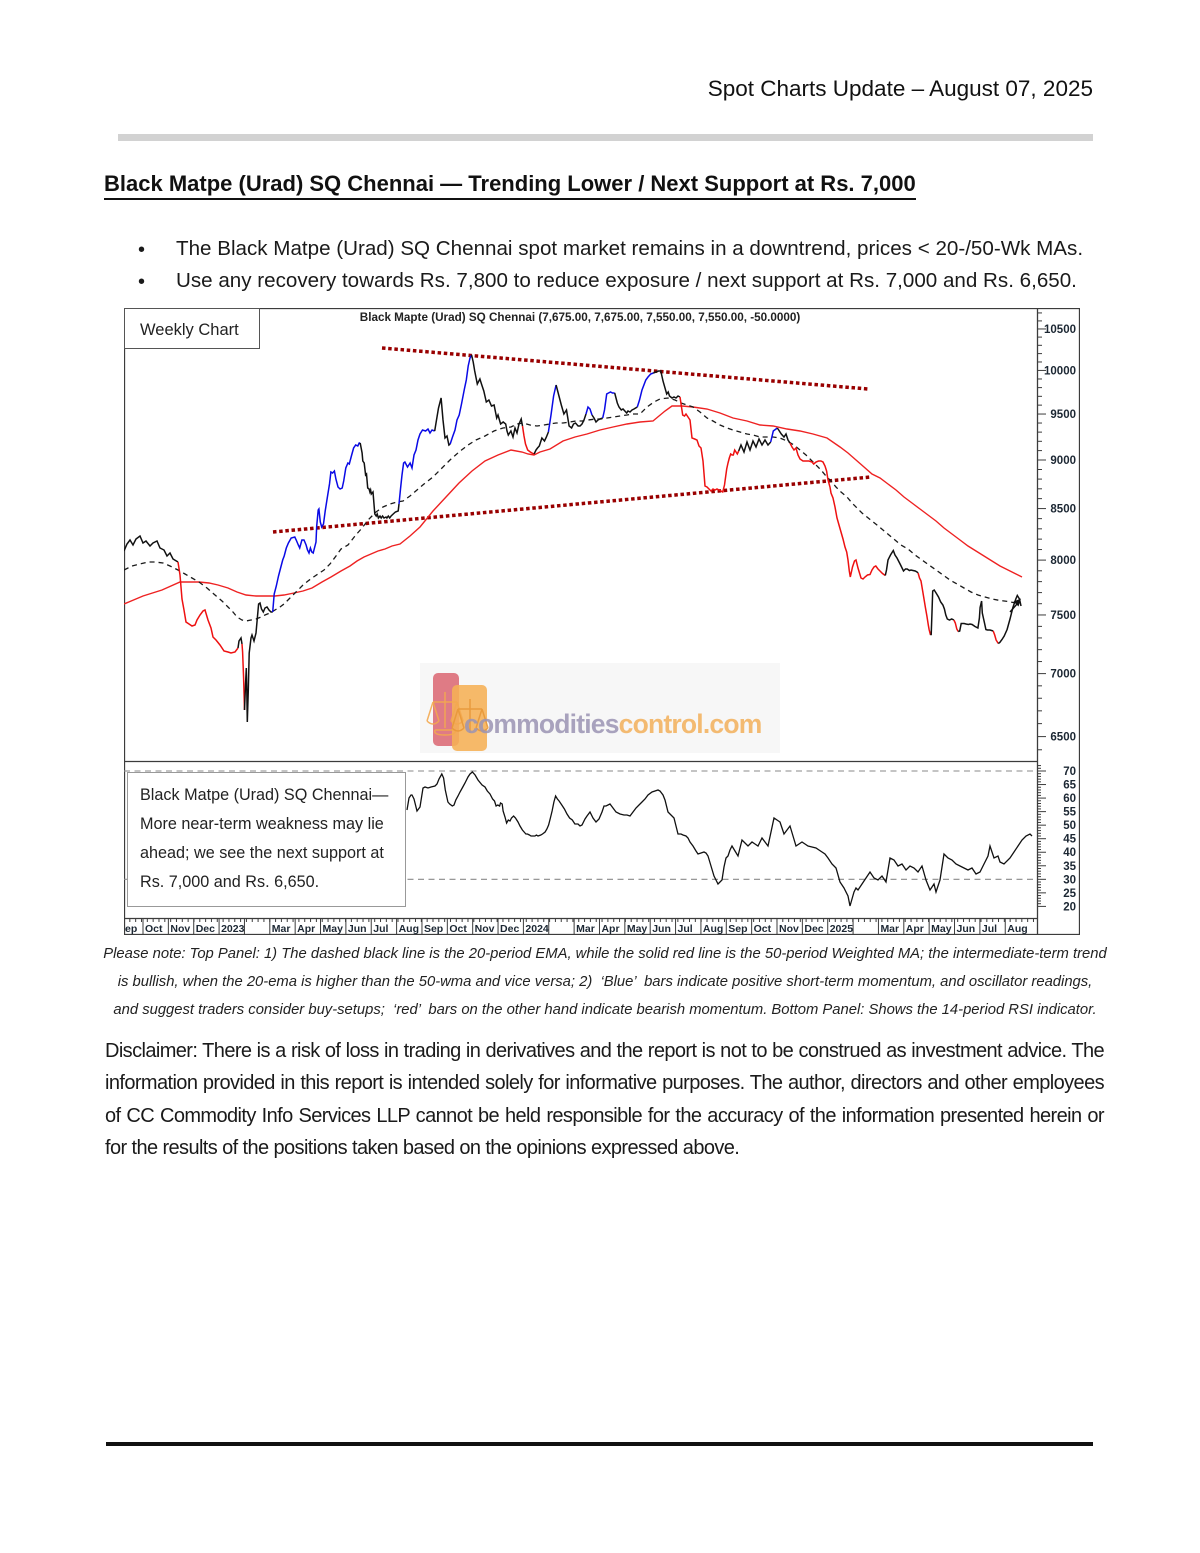 The height and width of the screenshot is (1553, 1200). What do you see at coordinates (1069, 880) in the screenshot?
I see `svg-text: 30` at bounding box center [1069, 880].